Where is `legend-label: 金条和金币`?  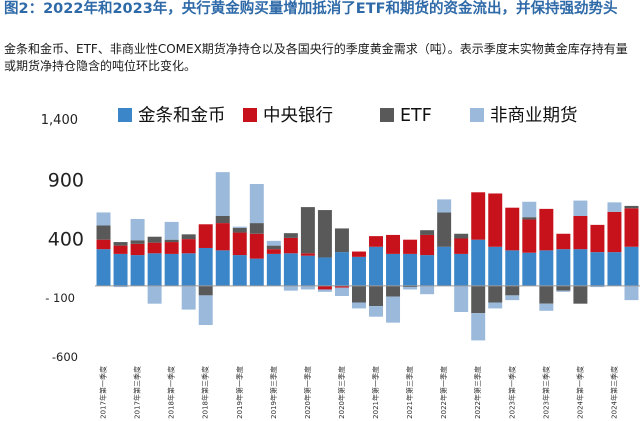 legend-label: 金条和金币 is located at coordinates (182, 116).